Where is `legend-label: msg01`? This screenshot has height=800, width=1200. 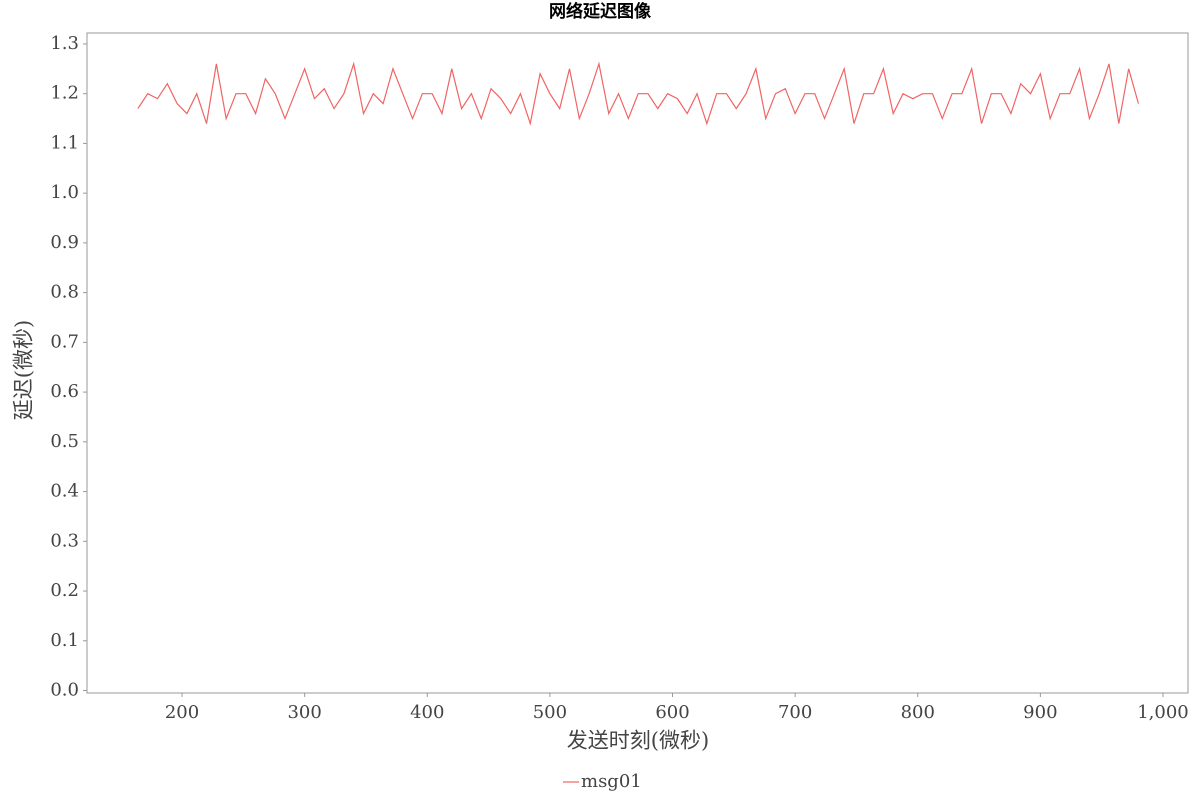 legend-label: msg01 is located at coordinates (611, 781).